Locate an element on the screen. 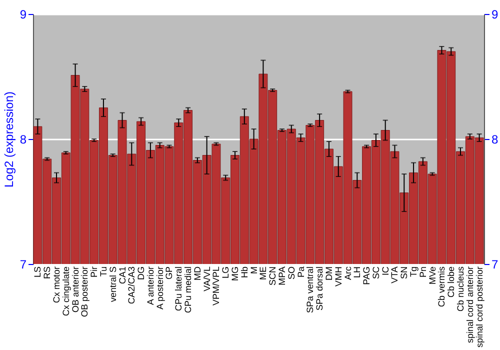 Image resolution: width=500 pixels, height=350 pixels. x-tick-label: A posterior is located at coordinates (159, 288).